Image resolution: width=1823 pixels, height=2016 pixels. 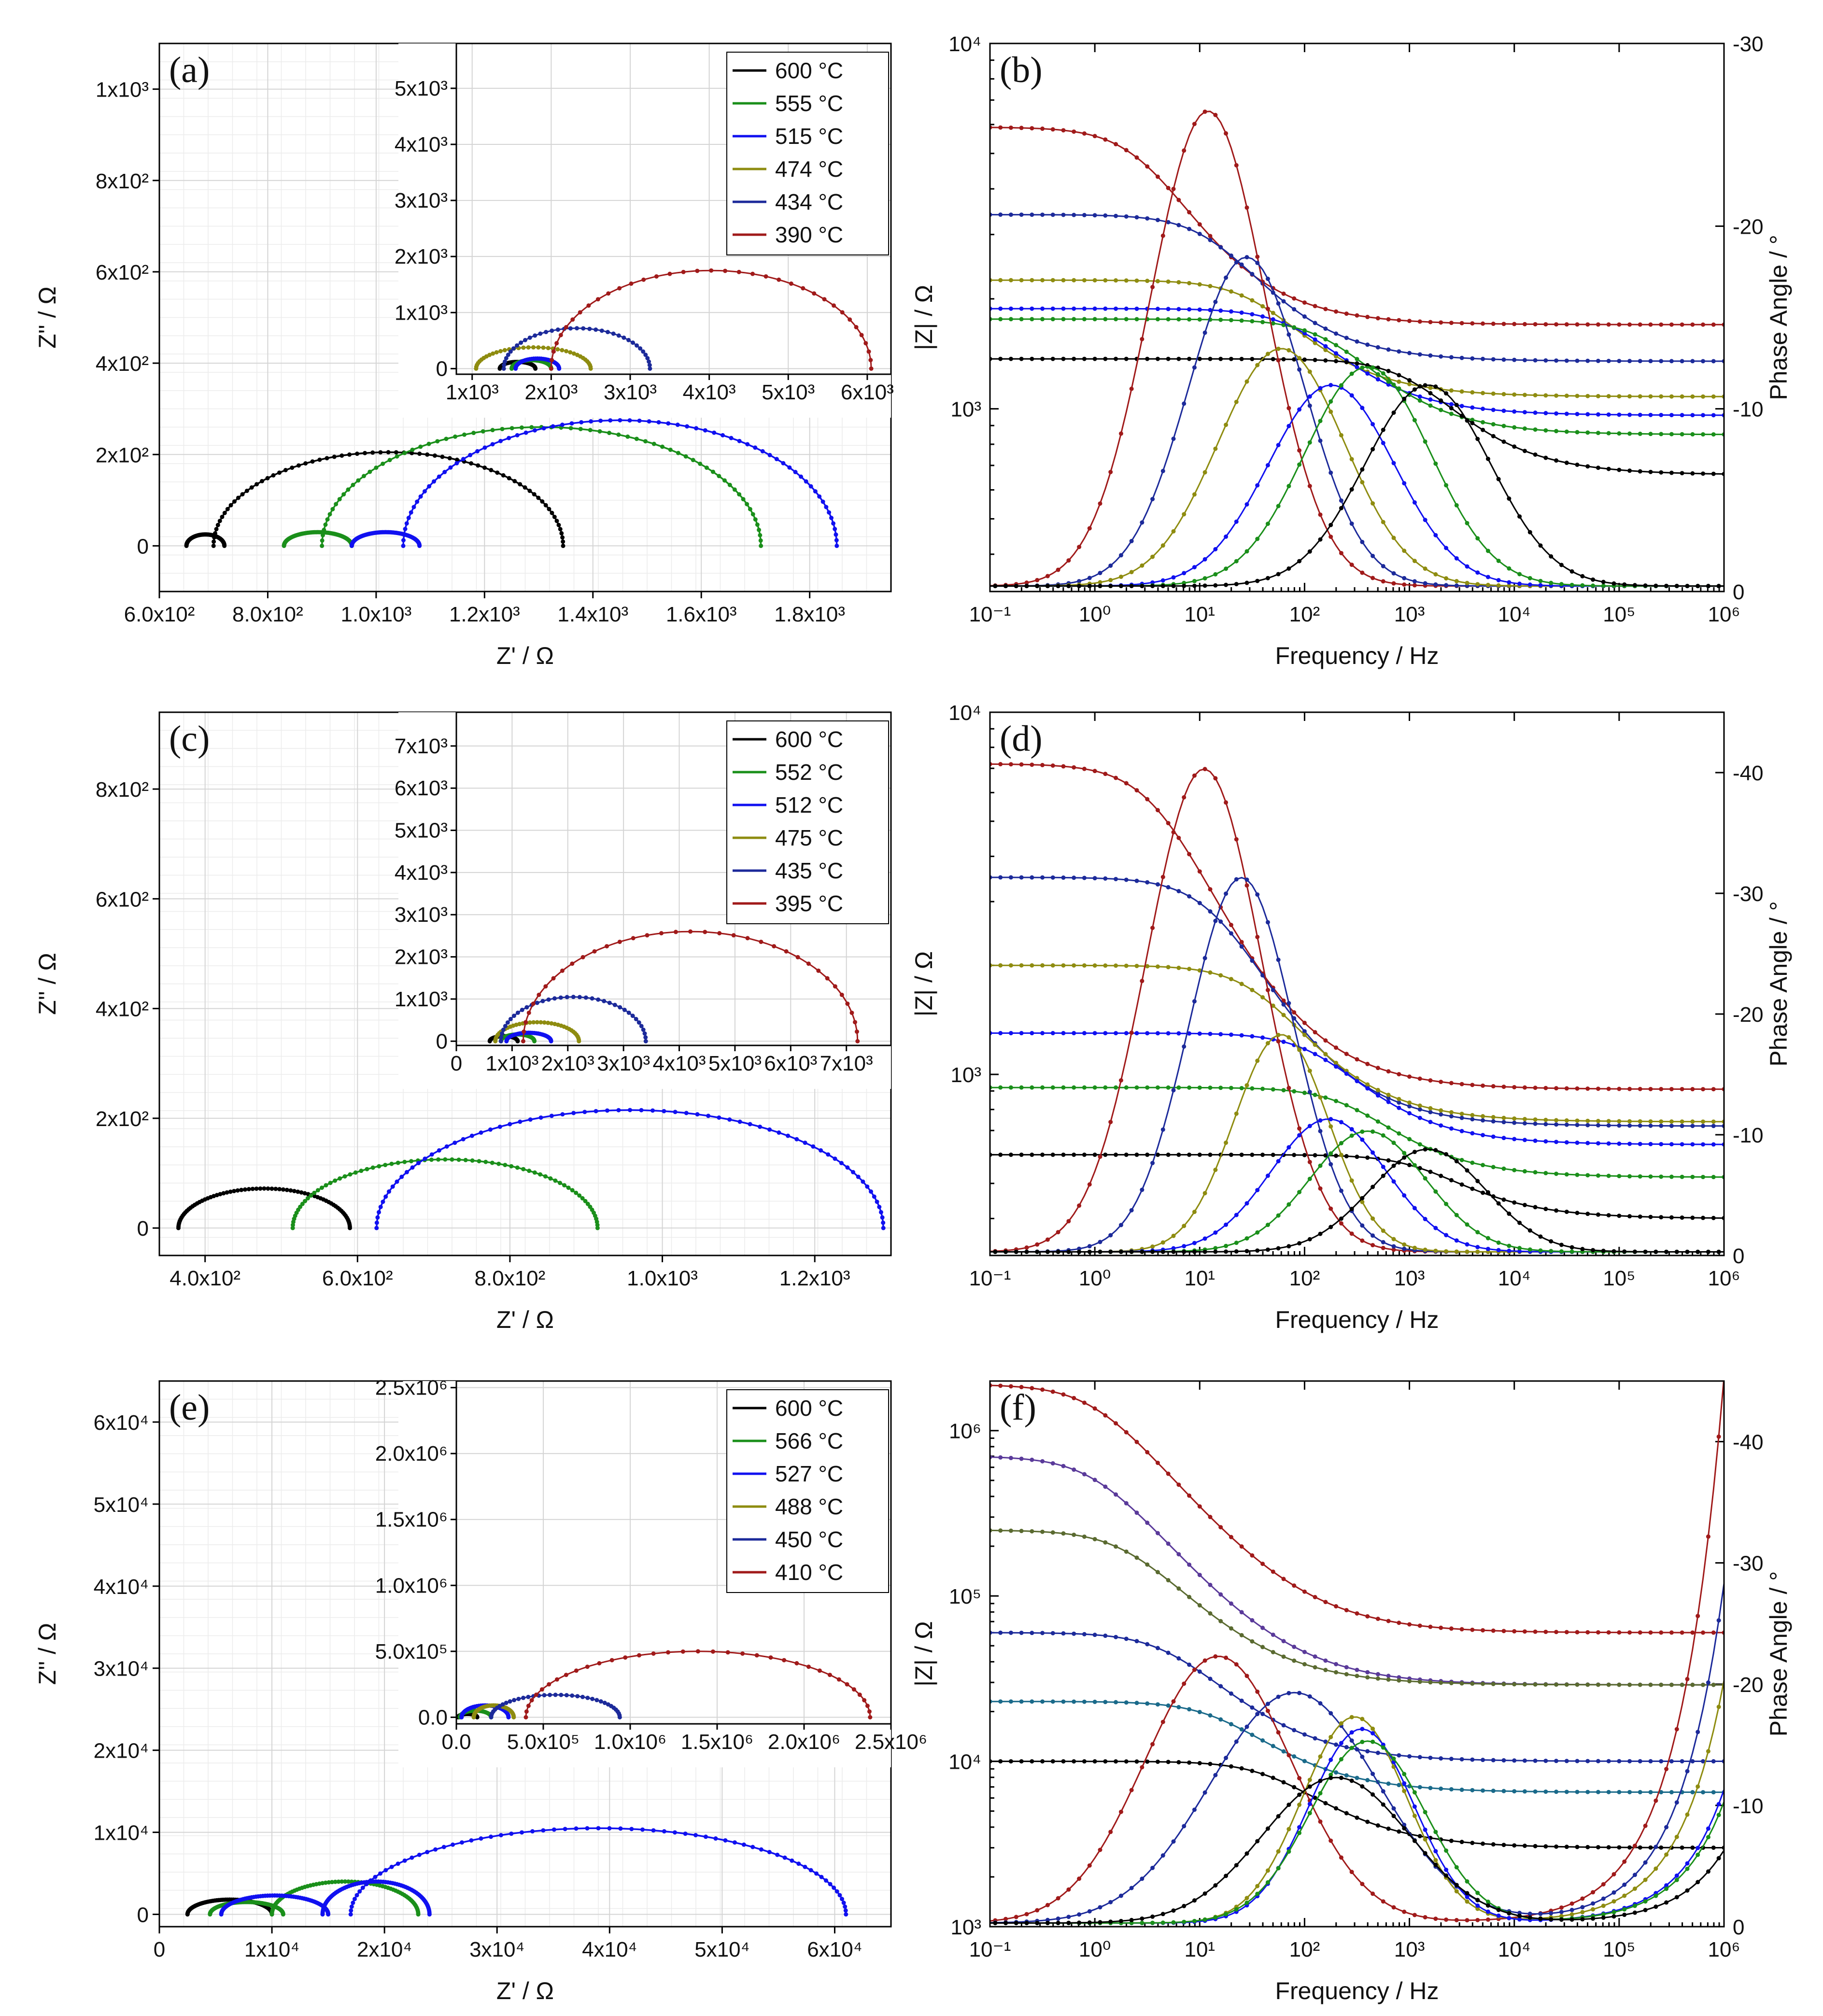 I want to click on panel-label: (a), so click(x=189, y=70).